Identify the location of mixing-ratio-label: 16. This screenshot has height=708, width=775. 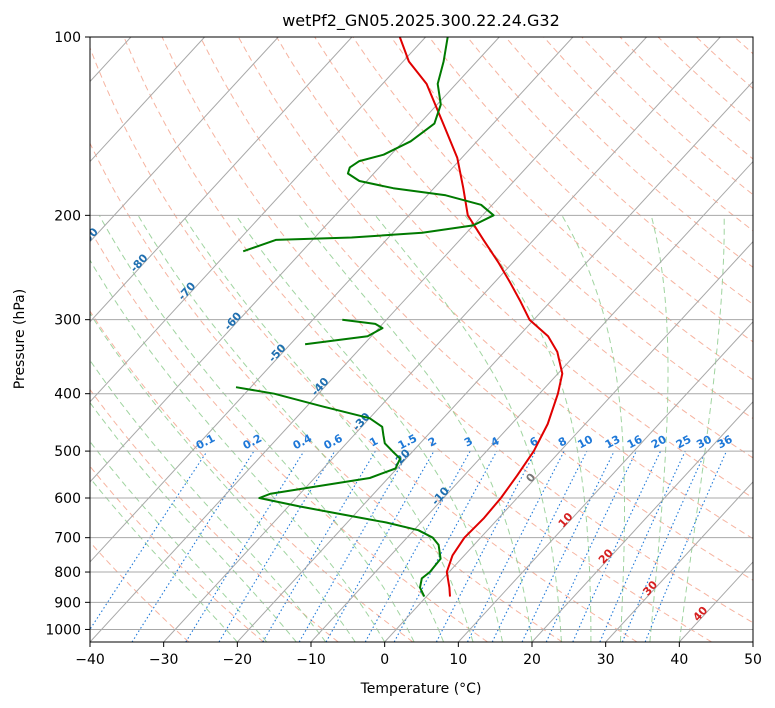
(635, 442).